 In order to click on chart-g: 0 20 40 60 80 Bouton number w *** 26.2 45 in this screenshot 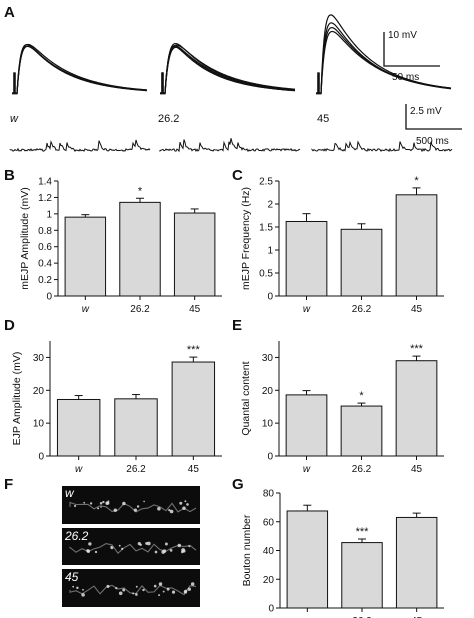, I will do `click(342, 553)`.